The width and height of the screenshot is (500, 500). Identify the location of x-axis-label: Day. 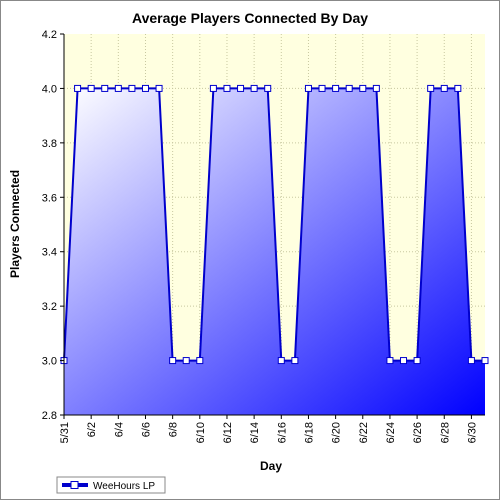
(271, 466).